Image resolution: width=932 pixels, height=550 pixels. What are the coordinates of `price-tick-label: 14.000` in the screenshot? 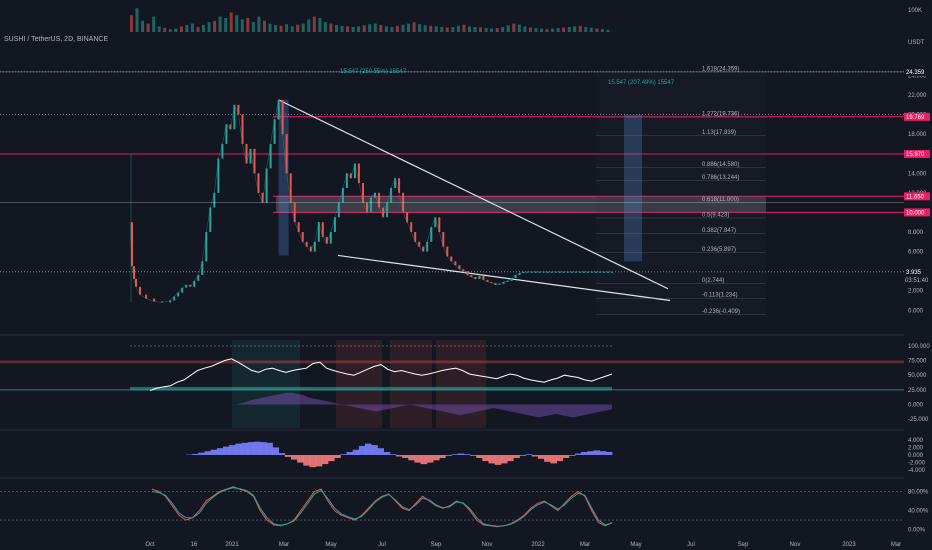 It's located at (917, 174).